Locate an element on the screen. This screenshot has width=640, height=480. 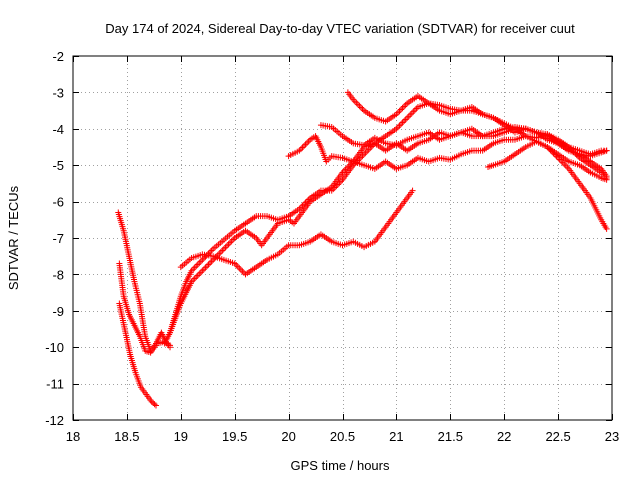
y-tick-label: -11 is located at coordinates (55, 384).